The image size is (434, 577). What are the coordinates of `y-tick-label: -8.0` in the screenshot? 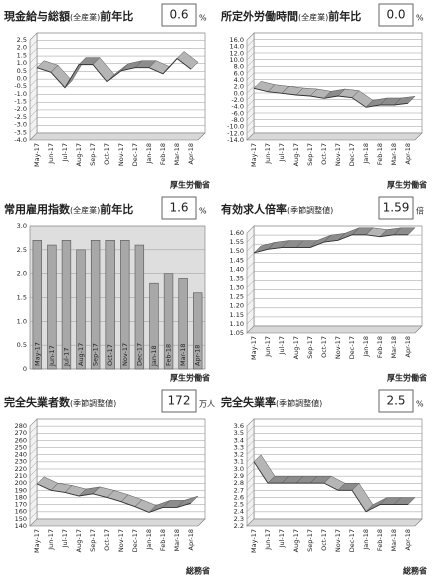 It's located at (237, 120).